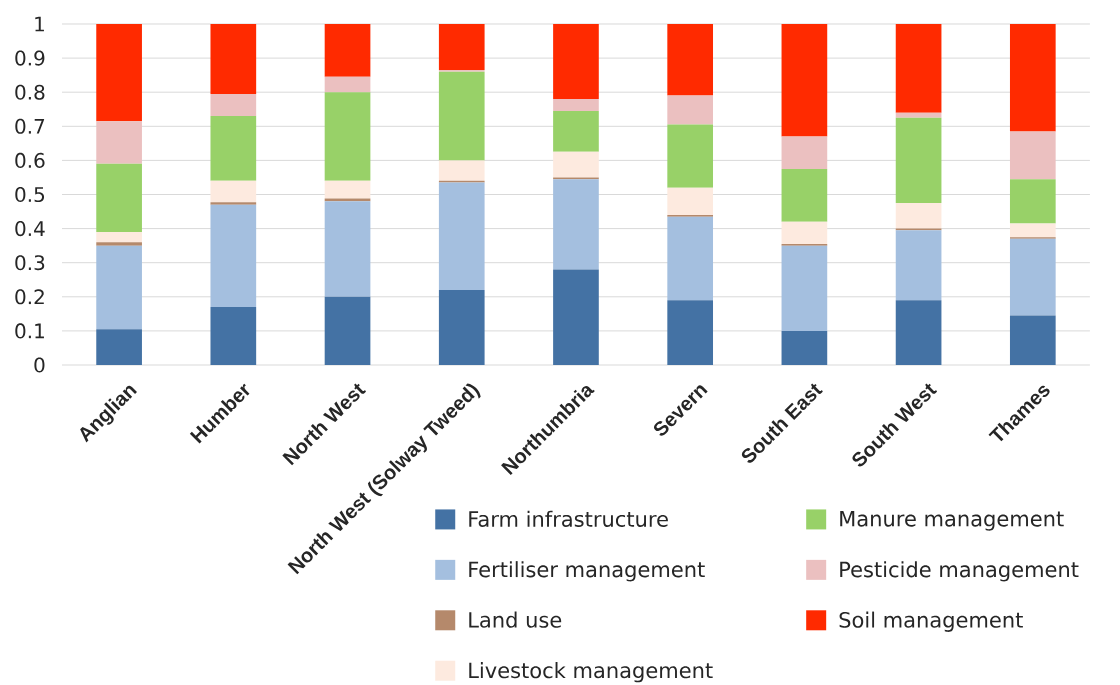  What do you see at coordinates (591, 672) in the screenshot?
I see `legend-label: Livestock management` at bounding box center [591, 672].